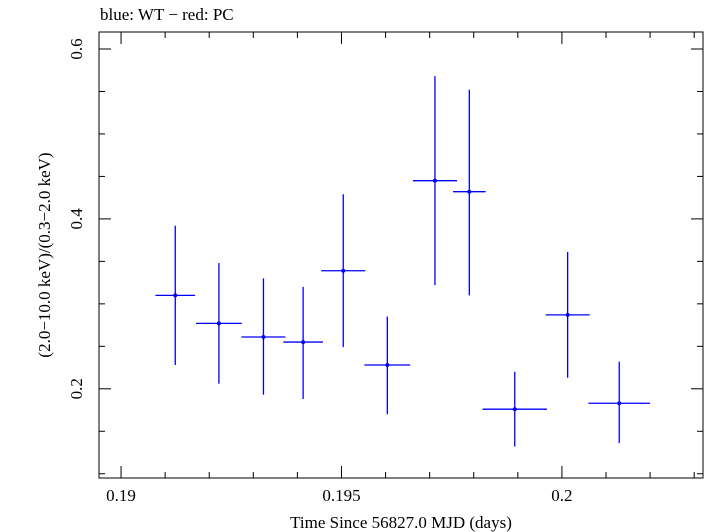 This screenshot has width=705, height=532. Describe the element at coordinates (76, 48) in the screenshot. I see `y-tick-label: 0.6` at that location.